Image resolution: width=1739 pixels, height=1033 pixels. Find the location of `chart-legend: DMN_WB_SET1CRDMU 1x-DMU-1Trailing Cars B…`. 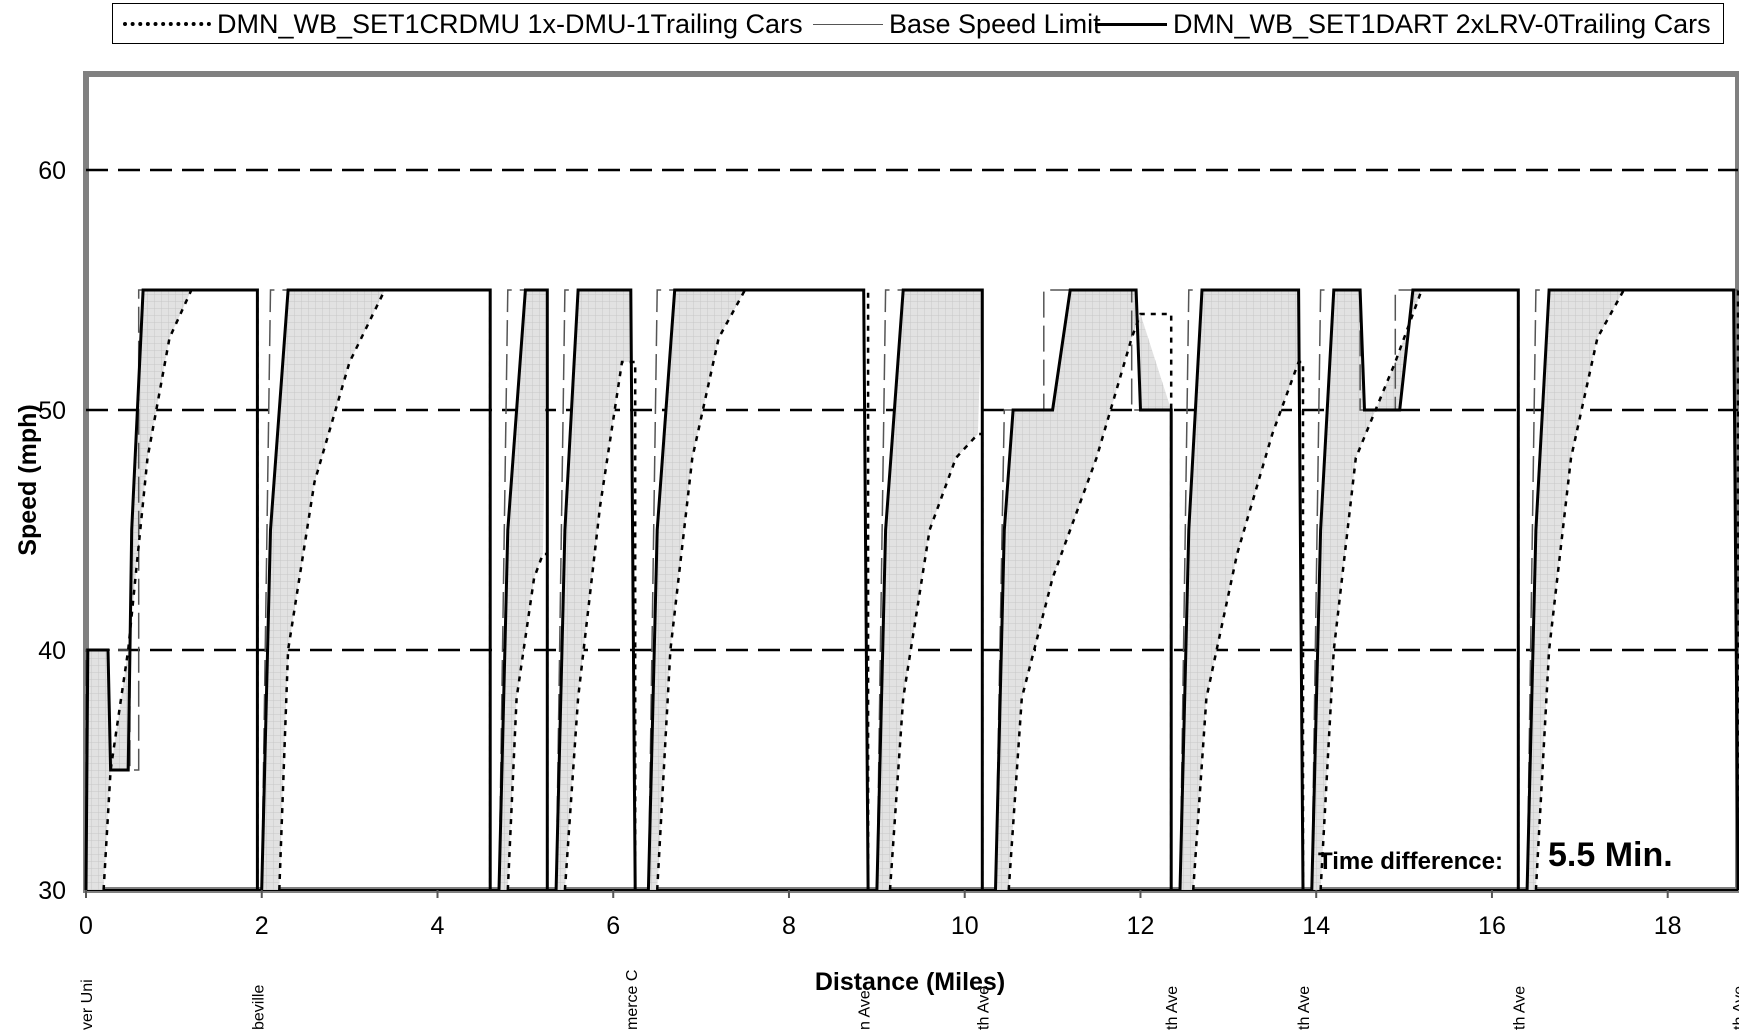

chart-legend: DMN_WB_SET1CRDMU 1x-DMU-1Trailing Cars B… is located at coordinates (918, 23).